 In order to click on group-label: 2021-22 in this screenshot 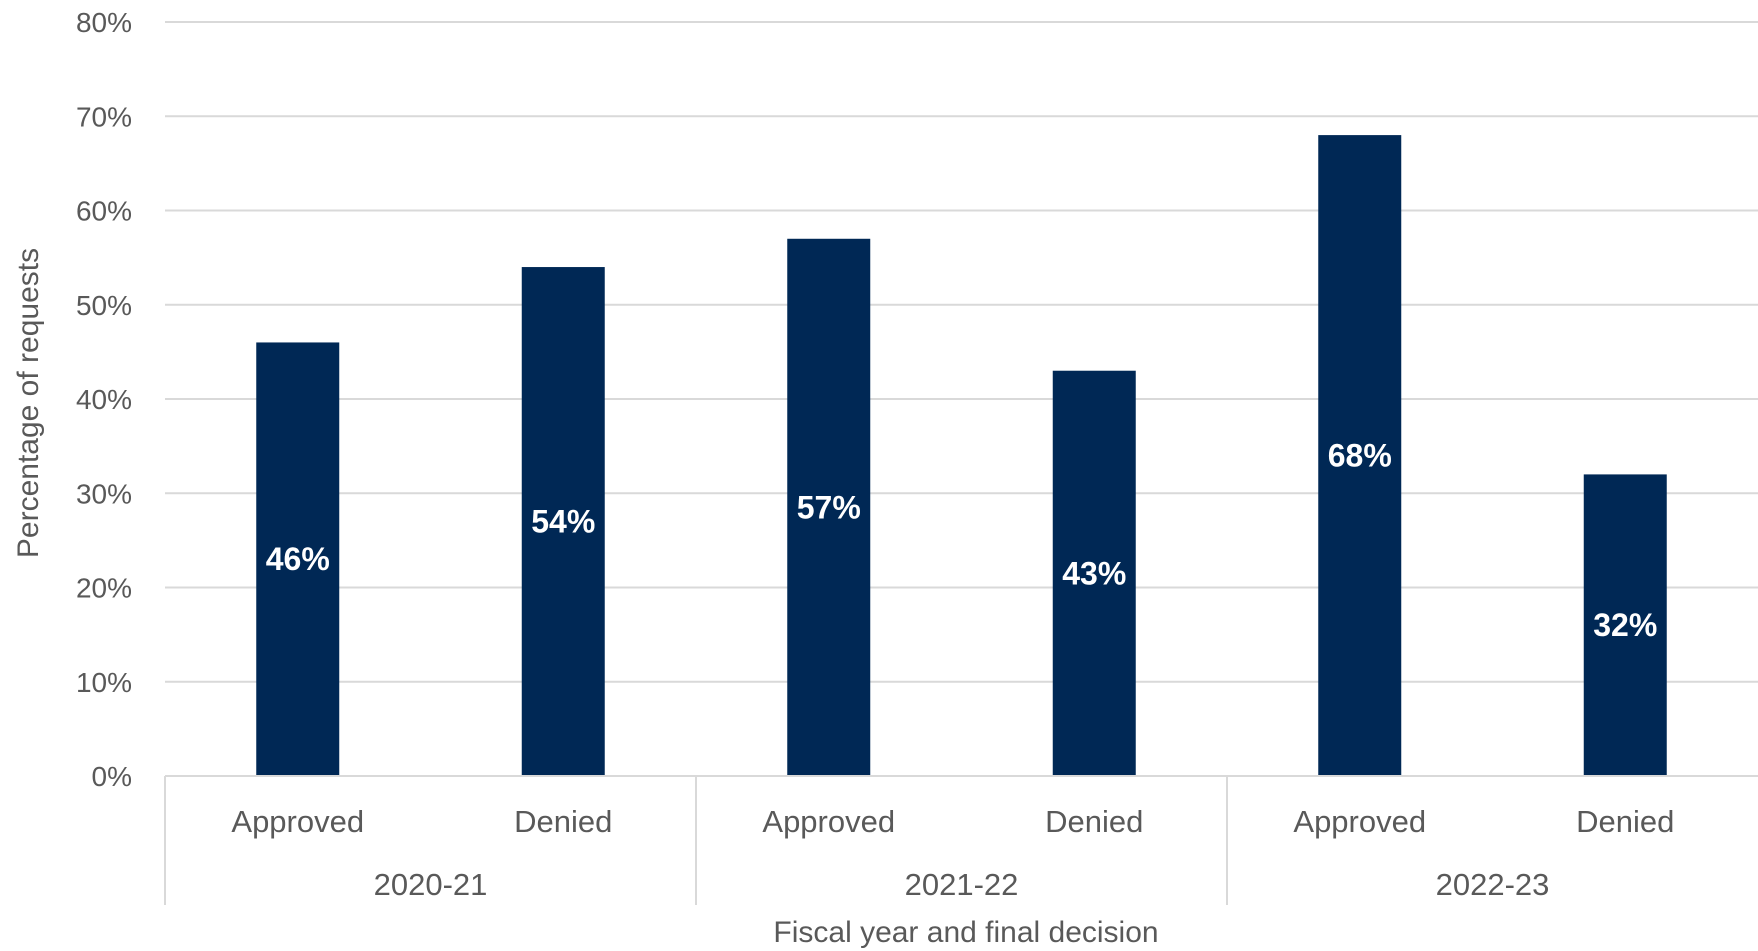, I will do `click(962, 884)`.